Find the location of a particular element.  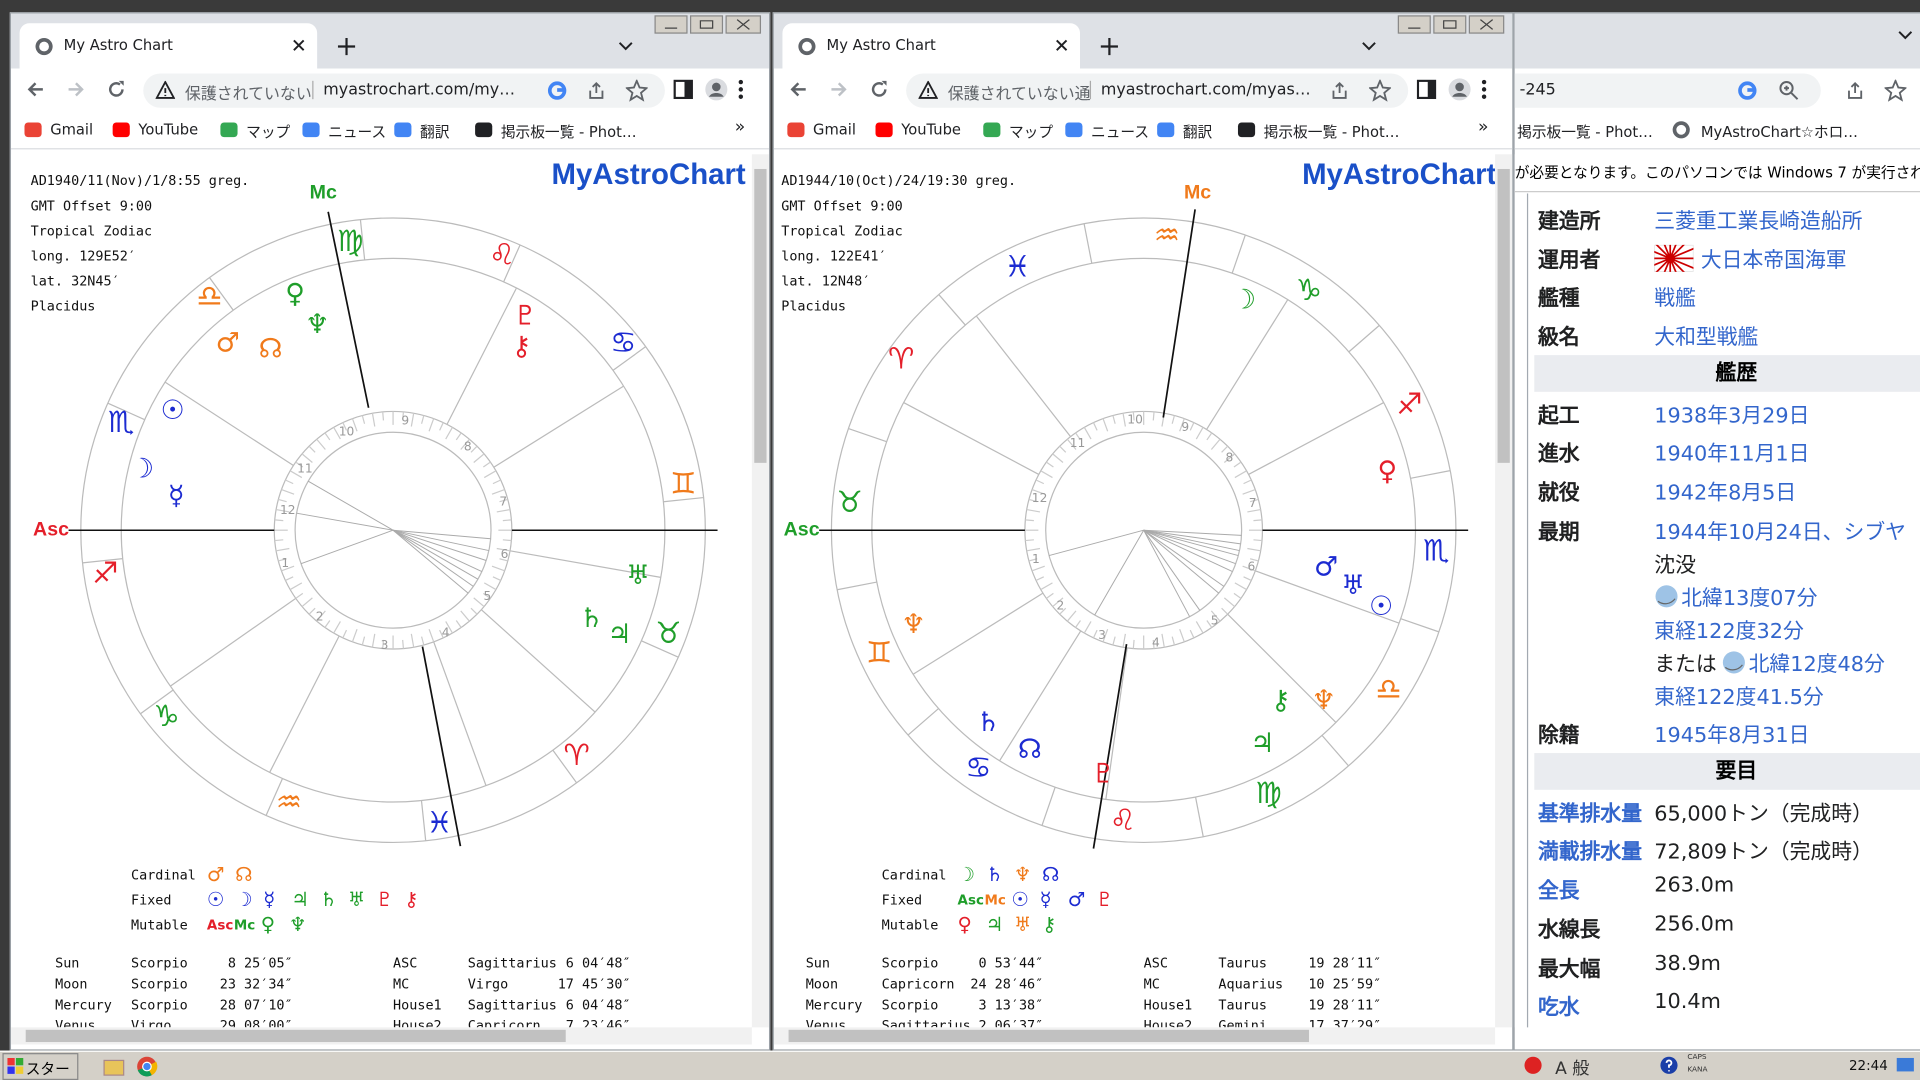

bookmark-icon is located at coordinates (33, 130).